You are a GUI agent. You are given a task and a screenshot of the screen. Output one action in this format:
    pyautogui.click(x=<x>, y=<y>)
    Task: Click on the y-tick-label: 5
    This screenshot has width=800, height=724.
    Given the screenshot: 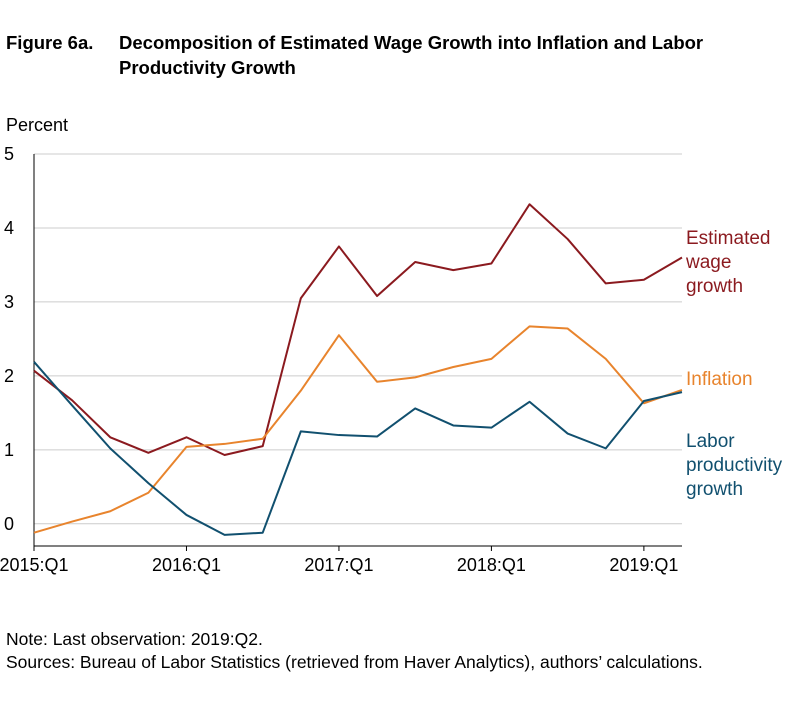 What is the action you would take?
    pyautogui.click(x=9, y=154)
    